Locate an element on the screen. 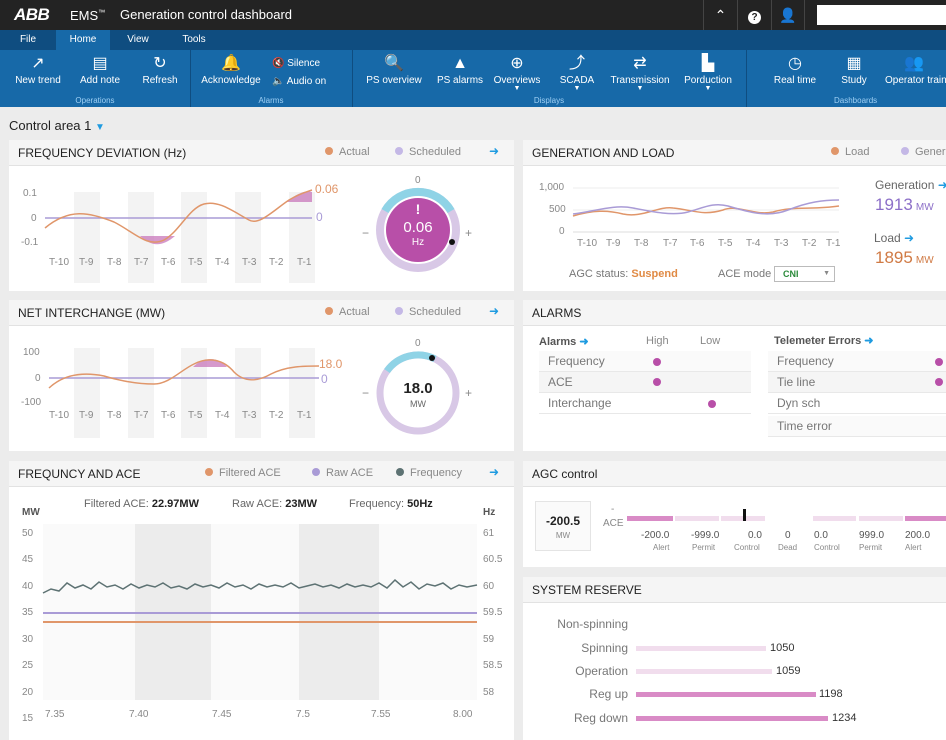 The width and height of the screenshot is (946, 740). panel-title: FREQUENCY DEVIATION (Hz) is located at coordinates (102, 153).